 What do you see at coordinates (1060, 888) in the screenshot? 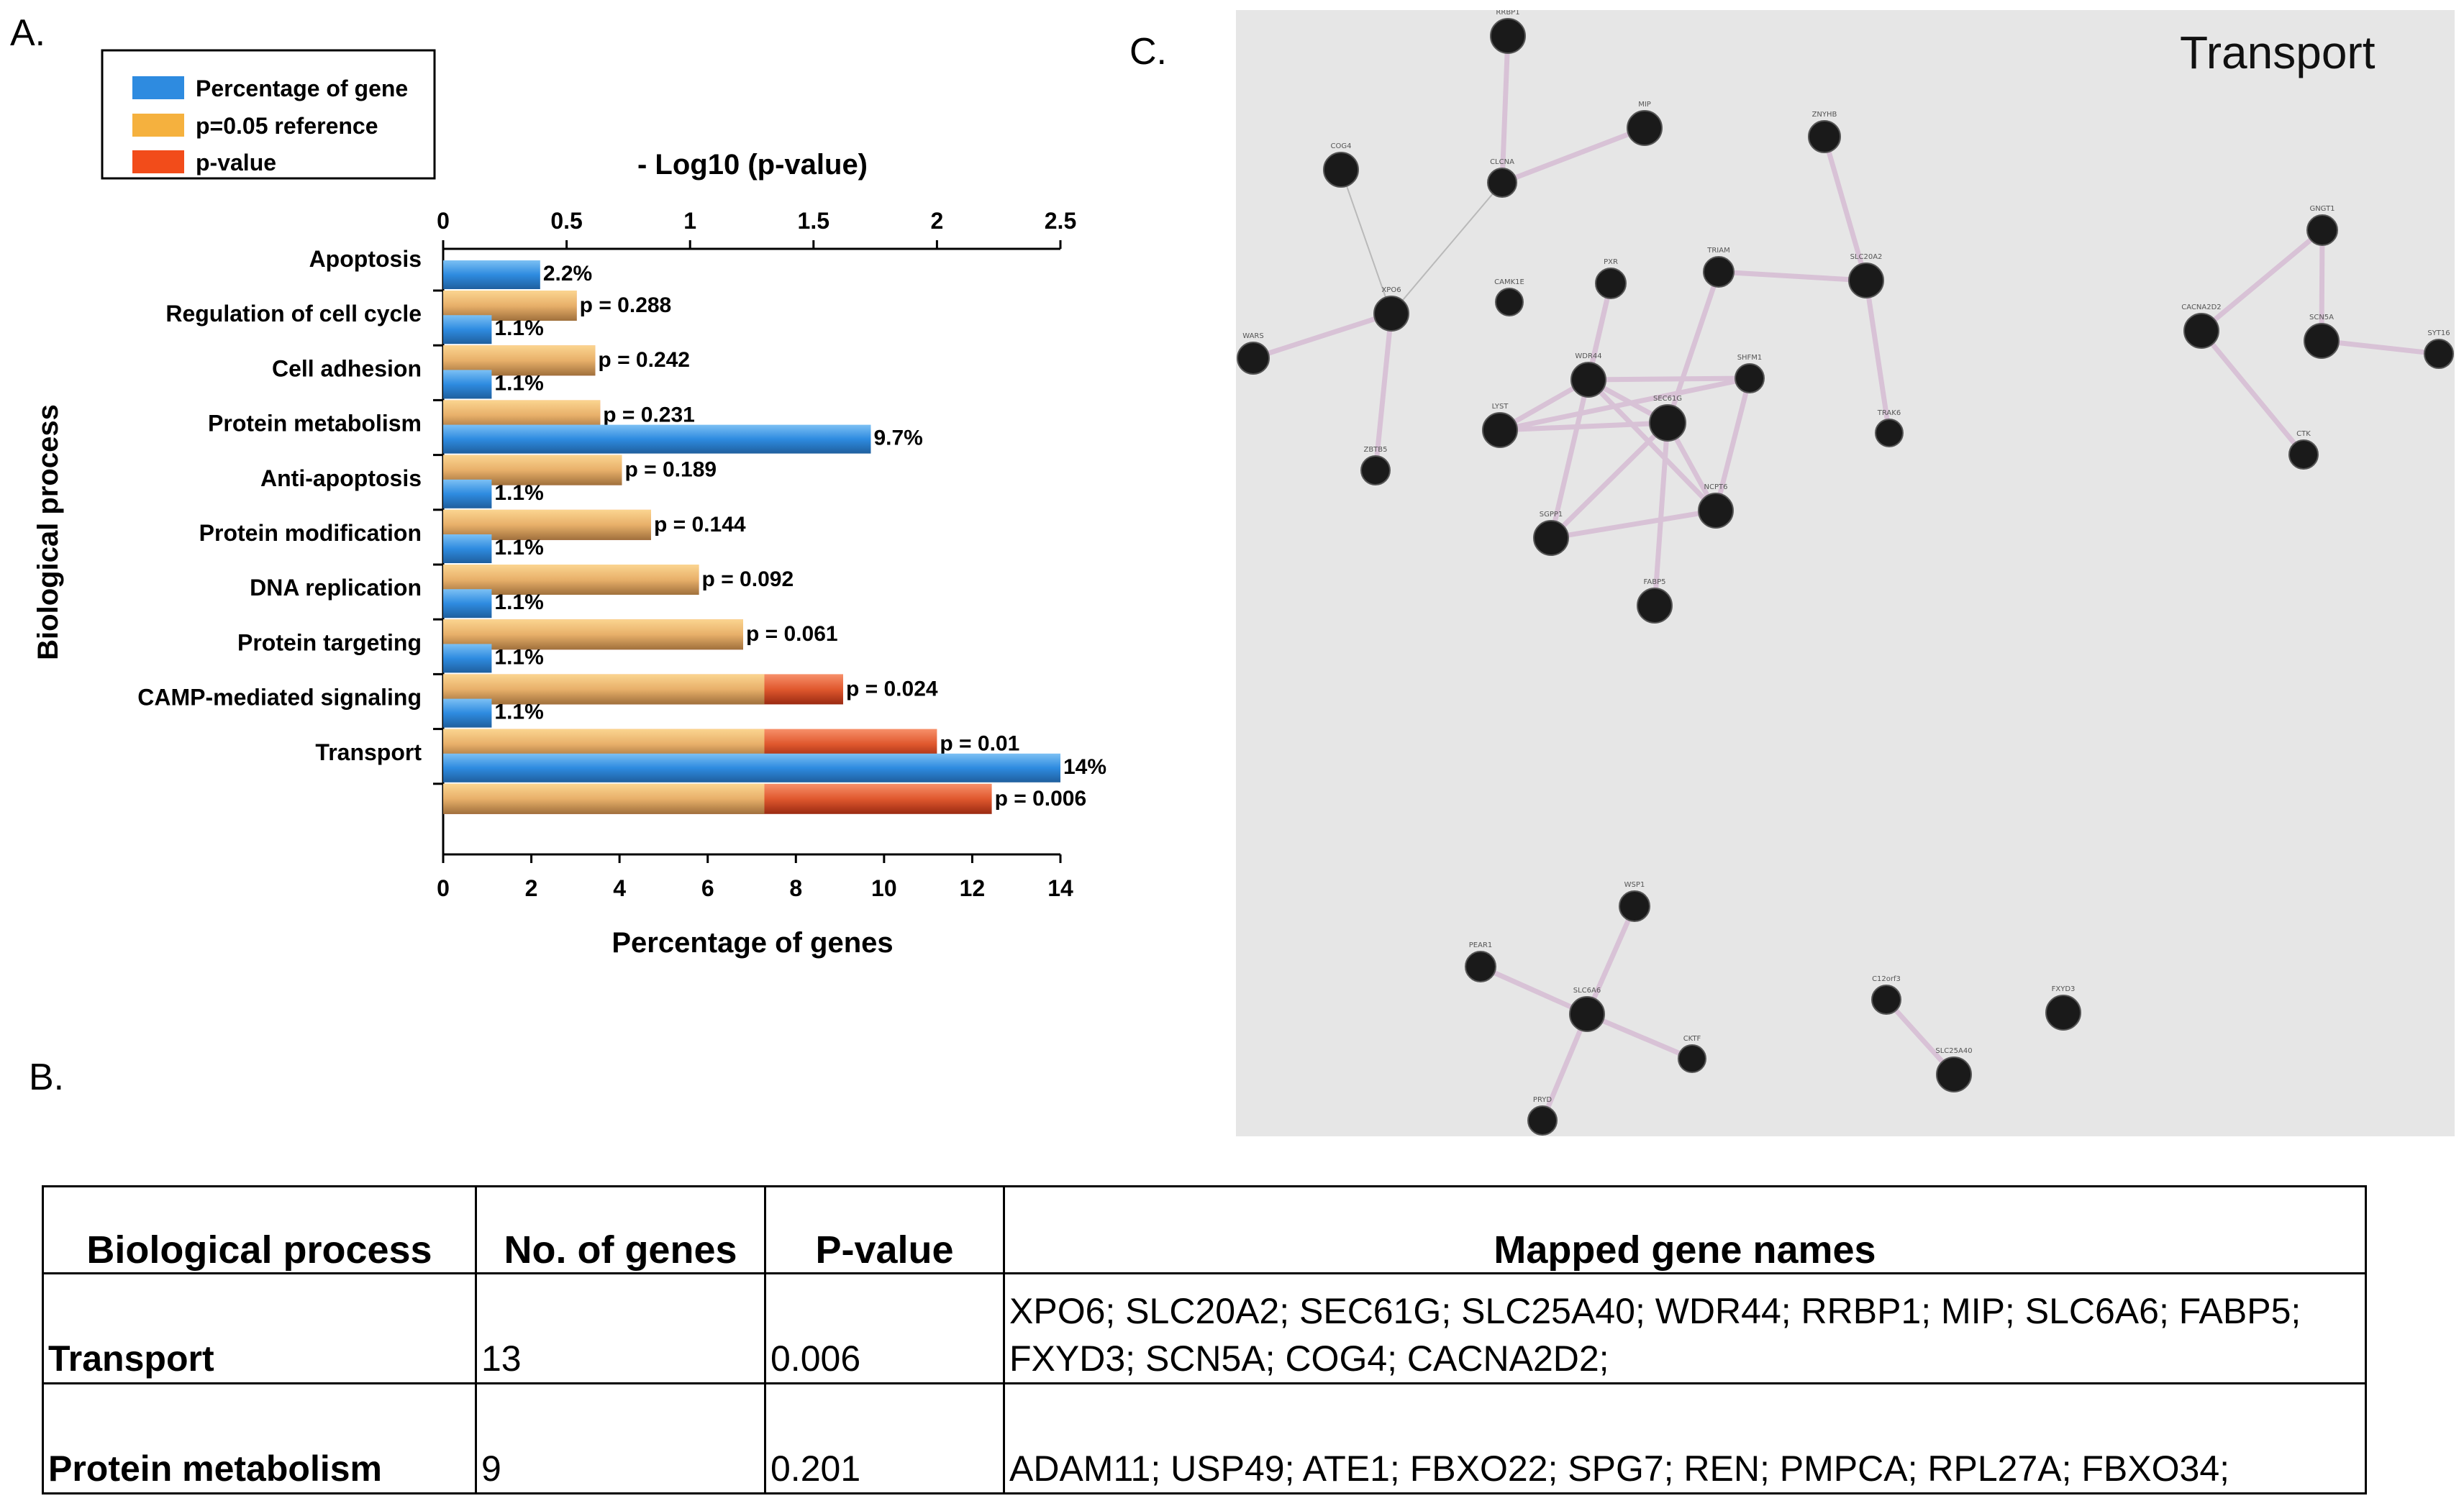
I see `bottom-tick-label: 14` at bounding box center [1060, 888].